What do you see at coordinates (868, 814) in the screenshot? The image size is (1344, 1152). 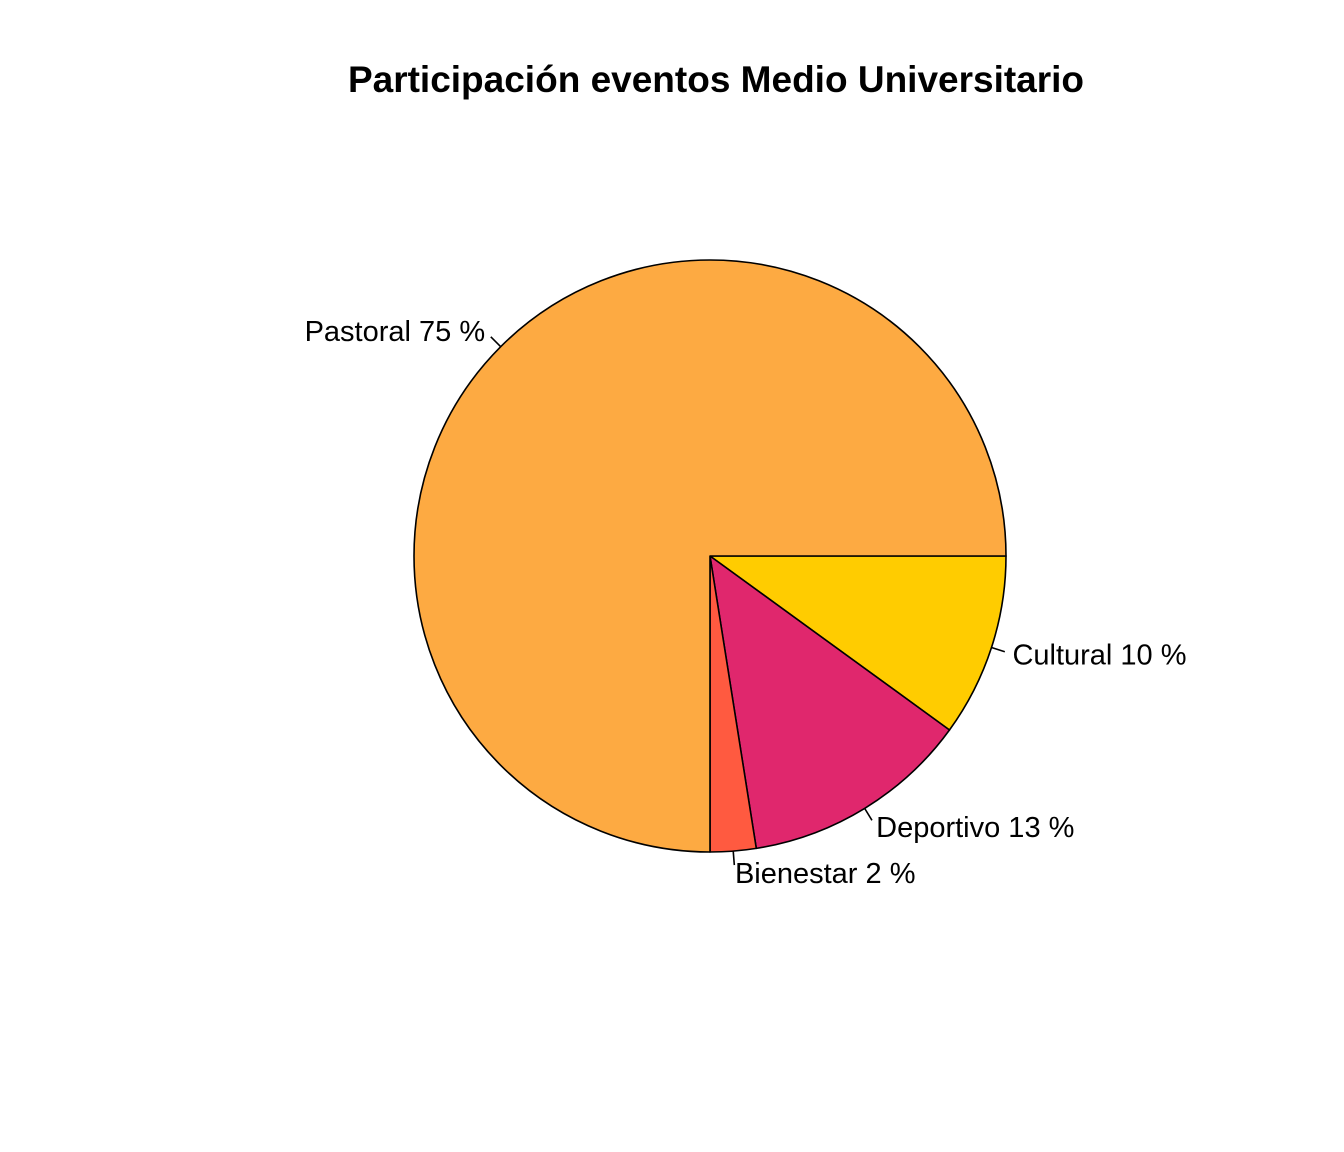 I see `leader-line-deportivo` at bounding box center [868, 814].